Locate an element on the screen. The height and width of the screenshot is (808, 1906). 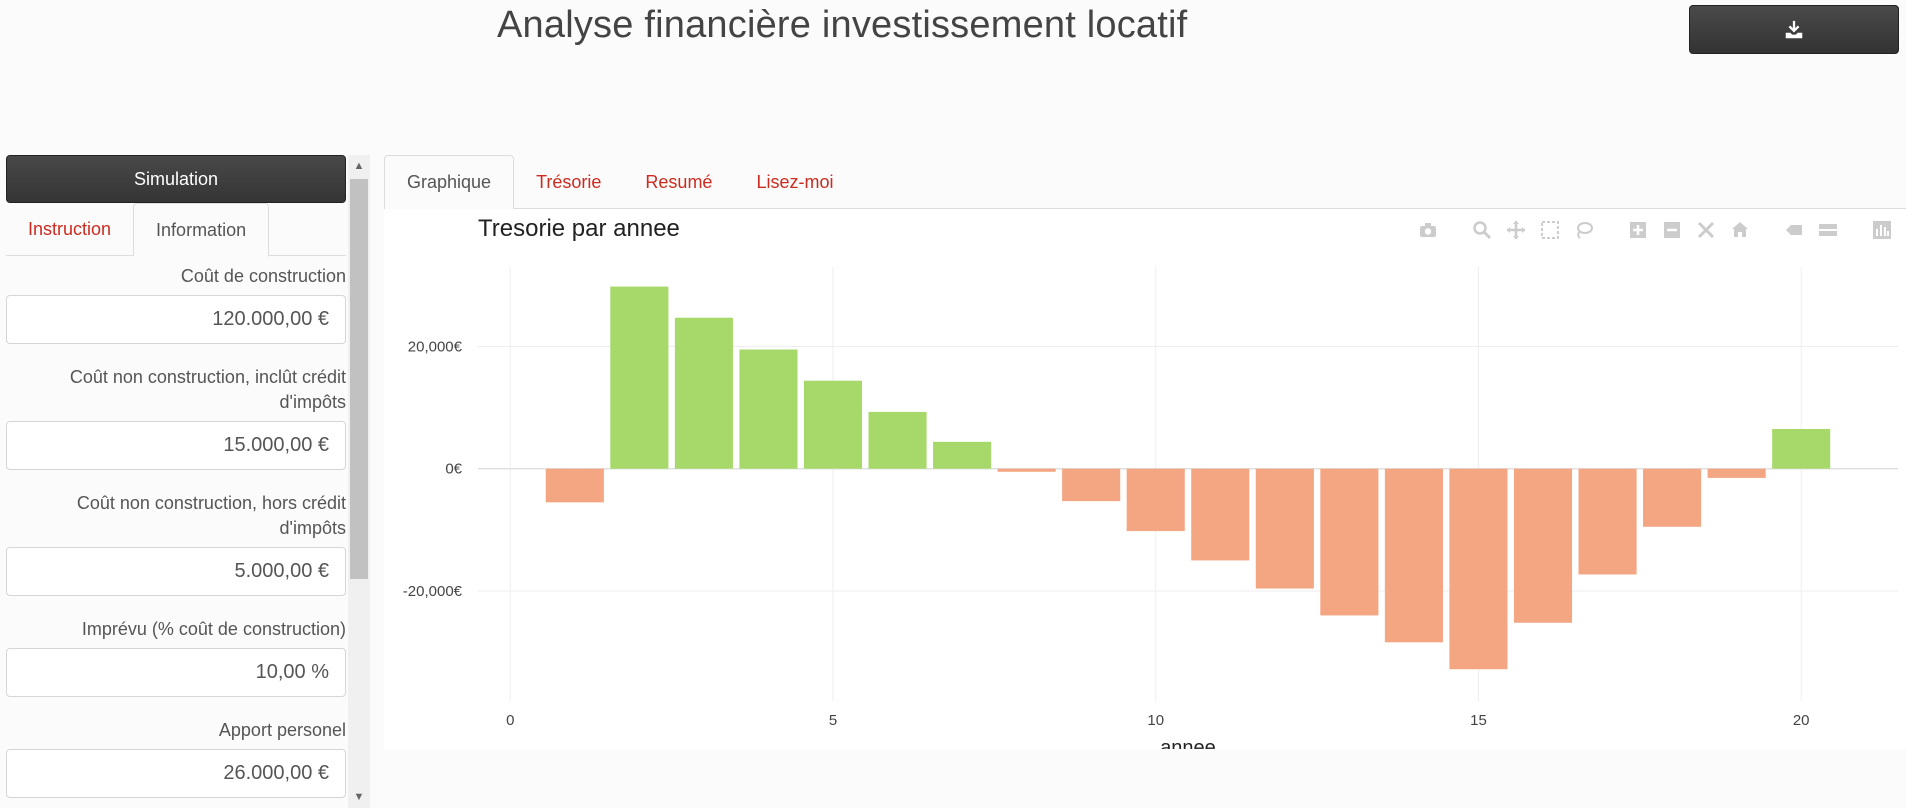
tab-resume: Resumé is located at coordinates (679, 181).